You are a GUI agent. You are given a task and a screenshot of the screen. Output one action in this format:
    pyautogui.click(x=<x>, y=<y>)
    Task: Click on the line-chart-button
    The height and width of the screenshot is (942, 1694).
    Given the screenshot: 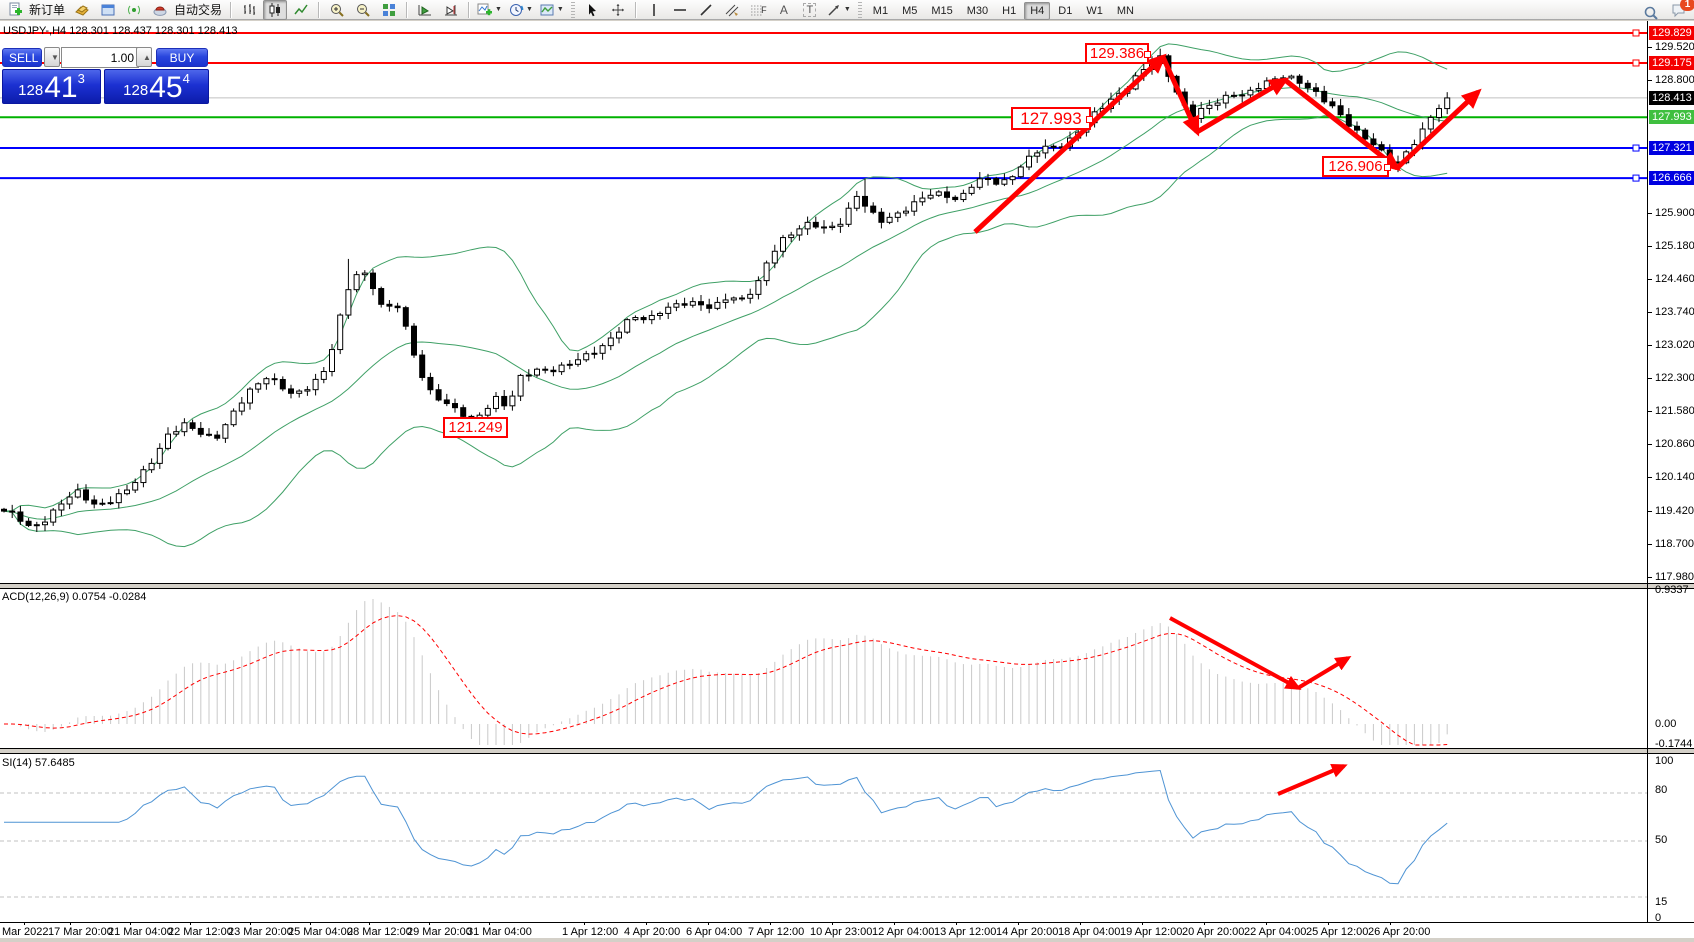 What is the action you would take?
    pyautogui.click(x=301, y=10)
    